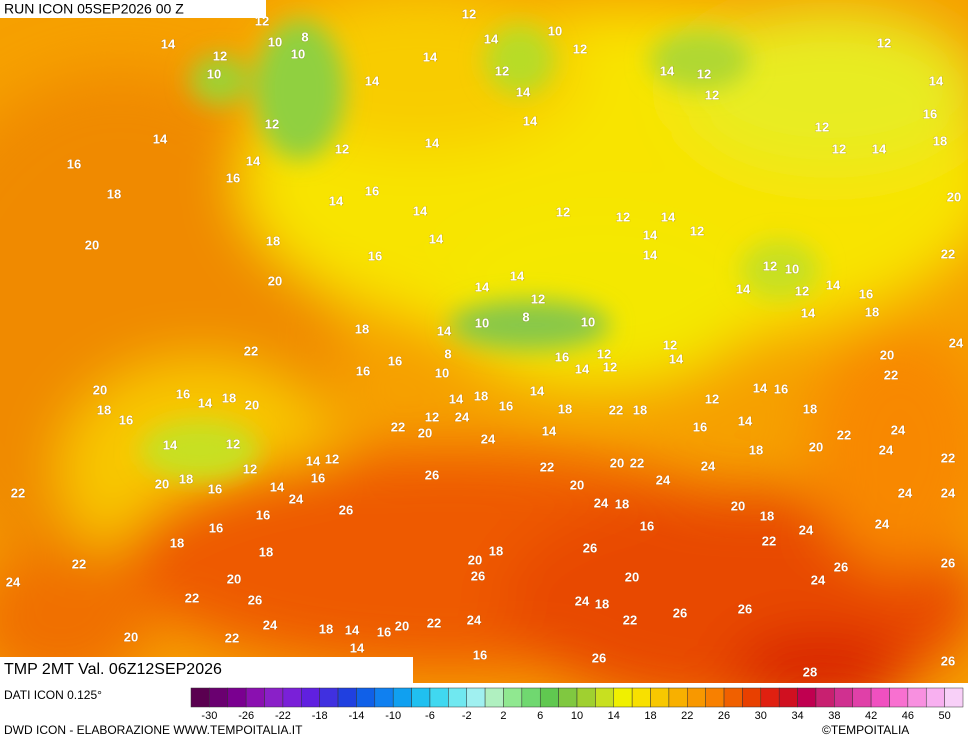 The image size is (968, 745). Describe the element at coordinates (540, 716) in the screenshot. I see `colorbar-tick-label: 6` at that location.